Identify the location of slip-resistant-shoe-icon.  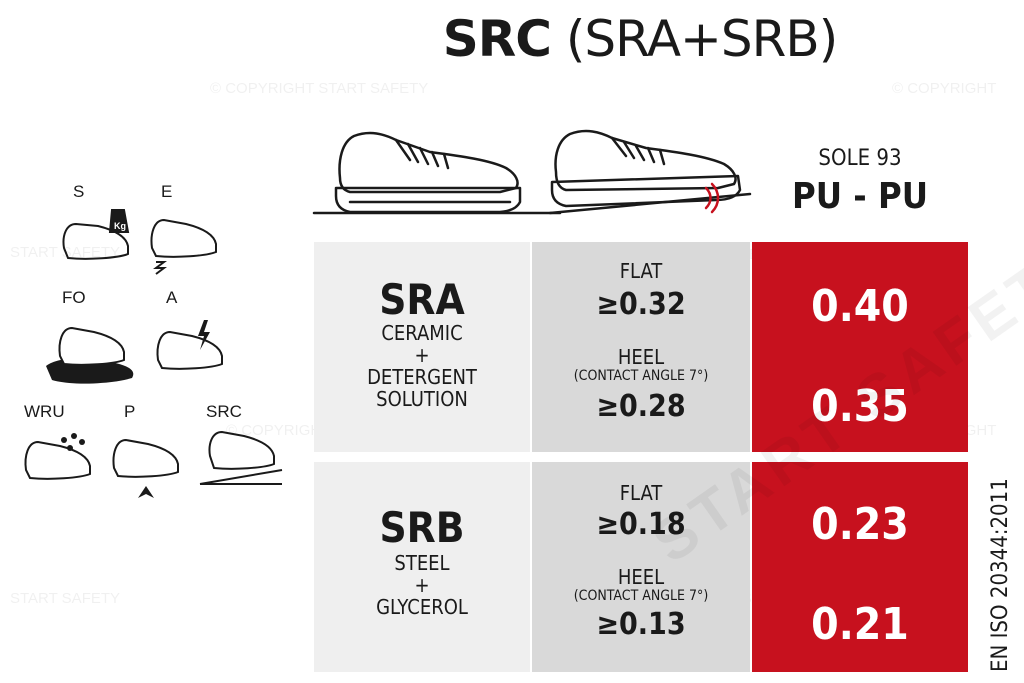
(241, 457).